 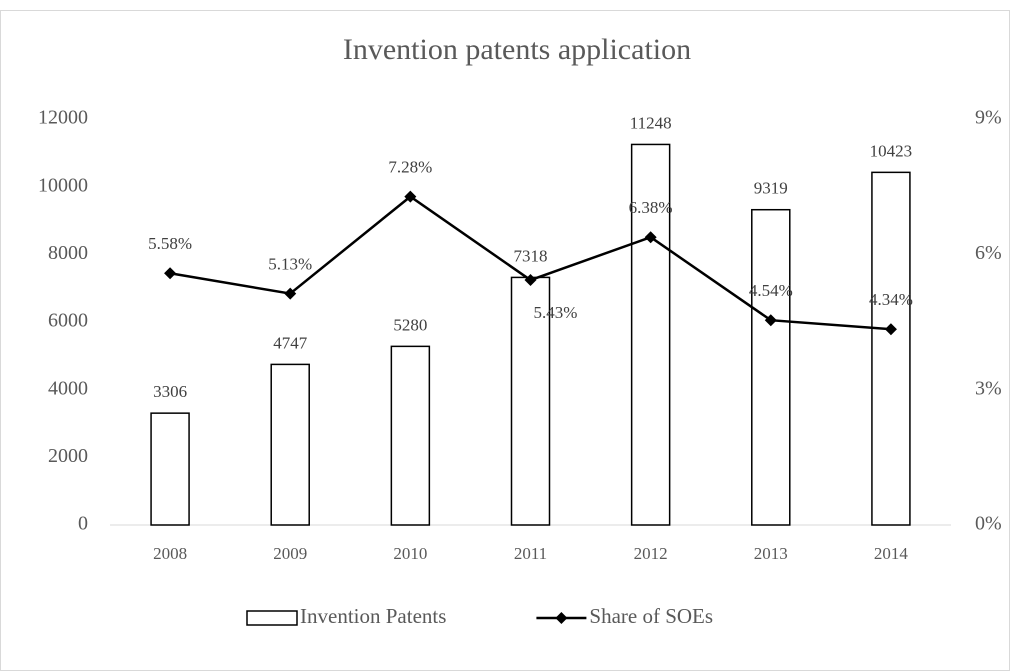 I want to click on chart-title: Invention patents application, so click(x=517, y=49).